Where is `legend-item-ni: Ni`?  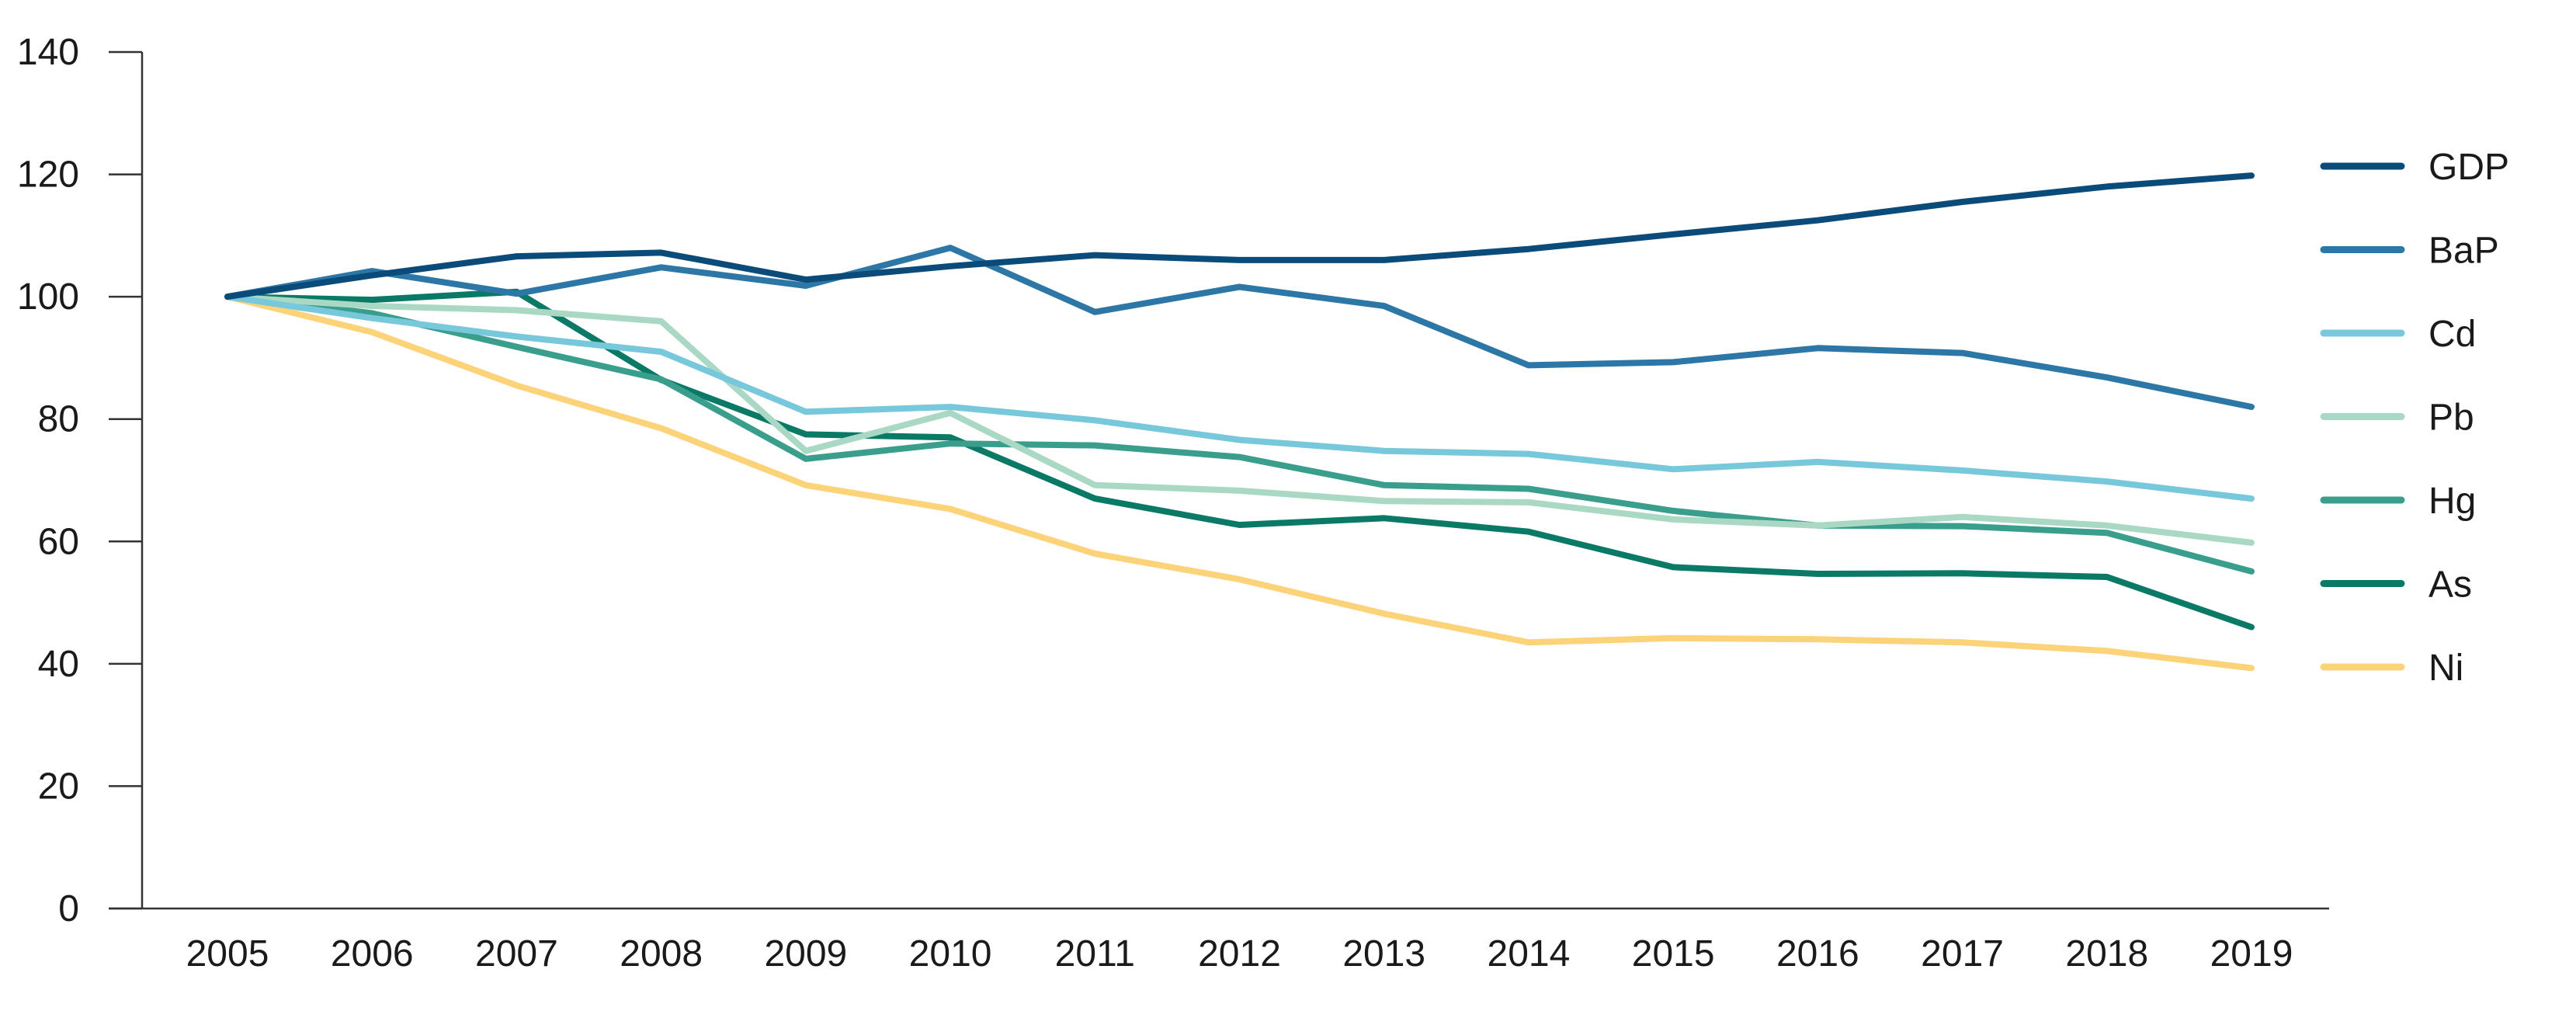
legend-item-ni: Ni is located at coordinates (2391, 668).